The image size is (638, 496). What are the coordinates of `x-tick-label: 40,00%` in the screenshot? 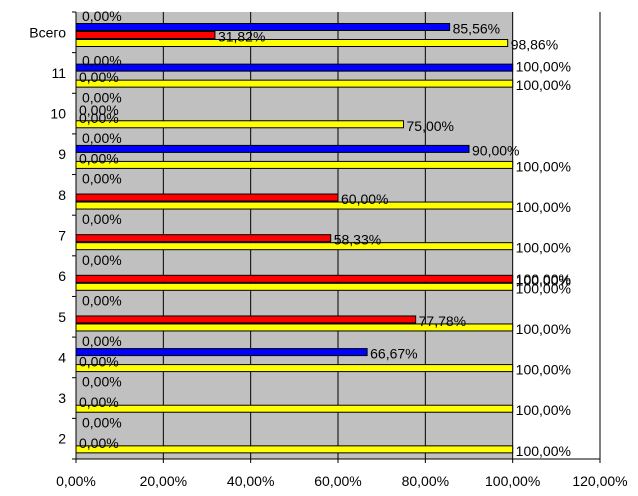 It's located at (250, 481).